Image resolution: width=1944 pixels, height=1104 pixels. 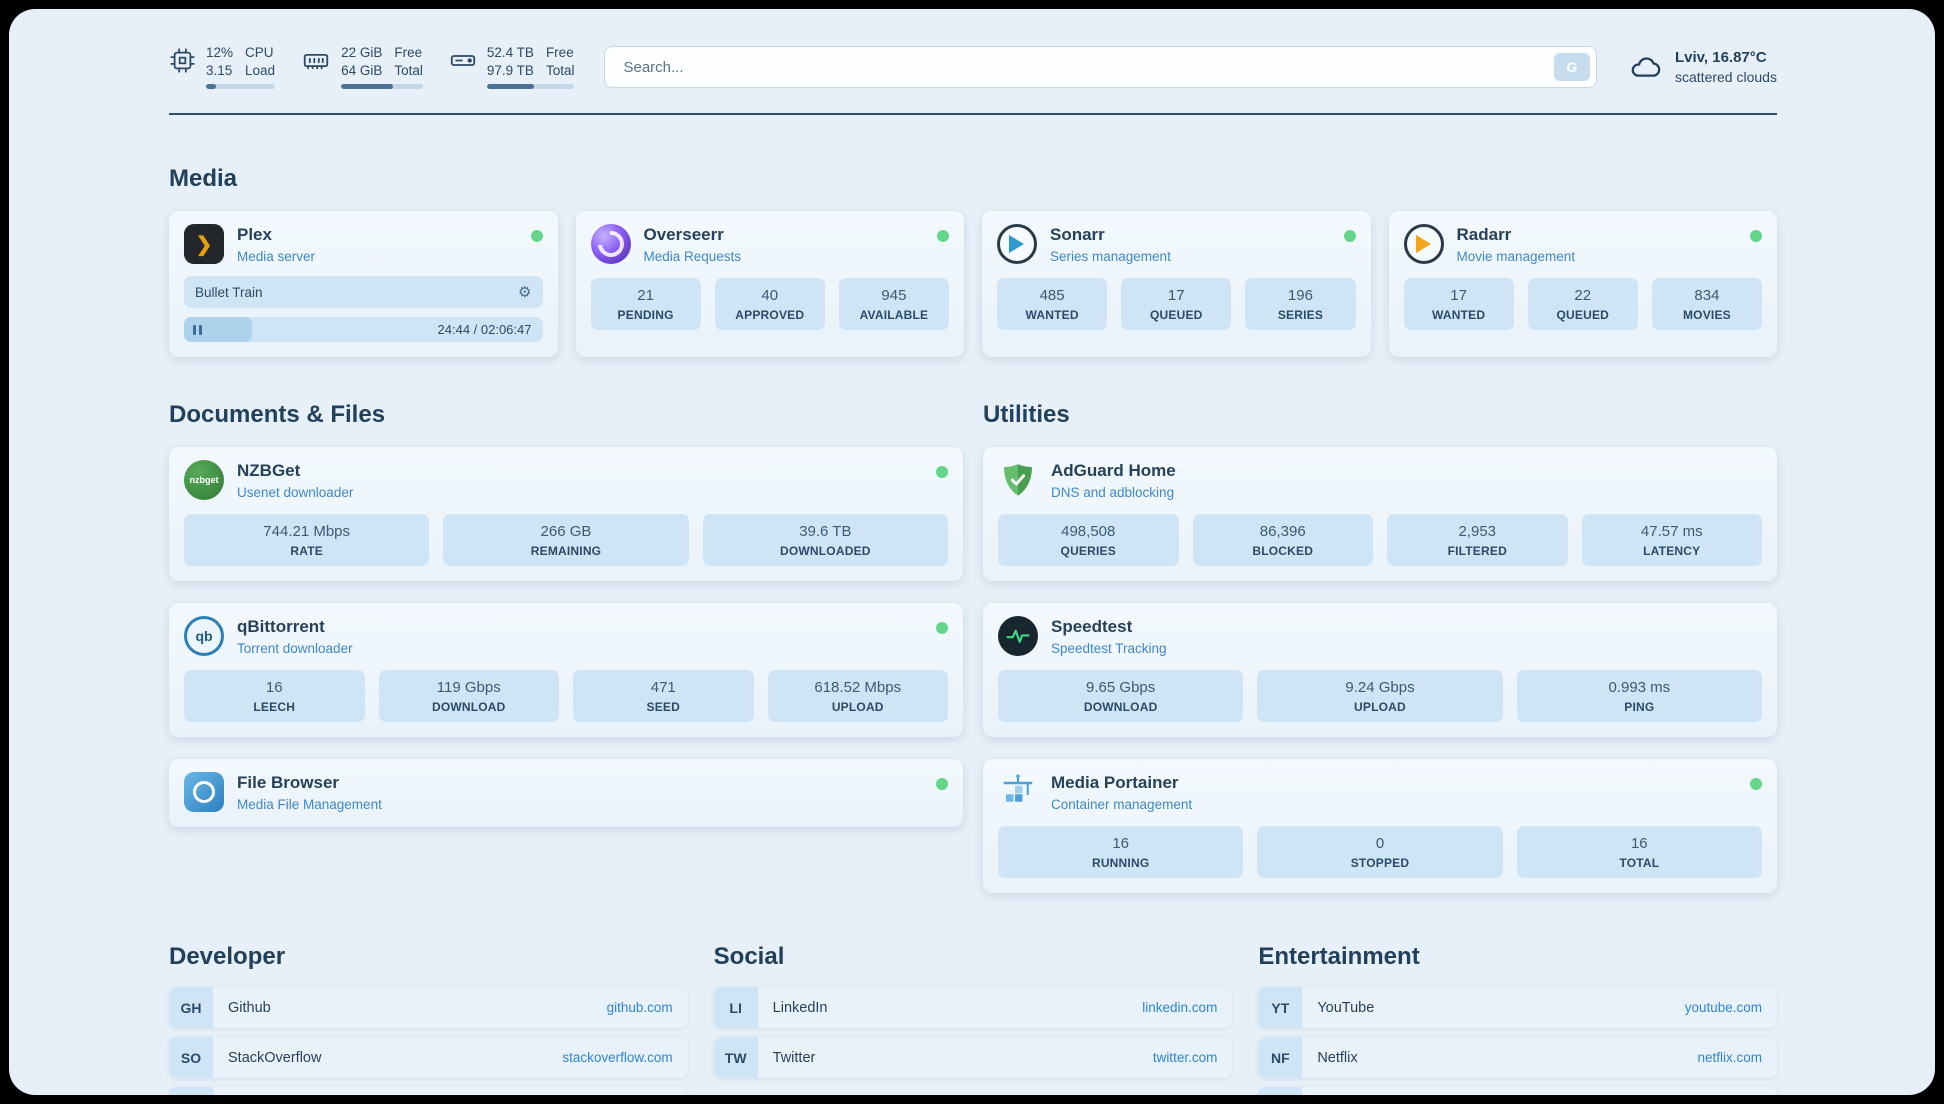 What do you see at coordinates (663, 707) in the screenshot?
I see `stat-label: SEED` at bounding box center [663, 707].